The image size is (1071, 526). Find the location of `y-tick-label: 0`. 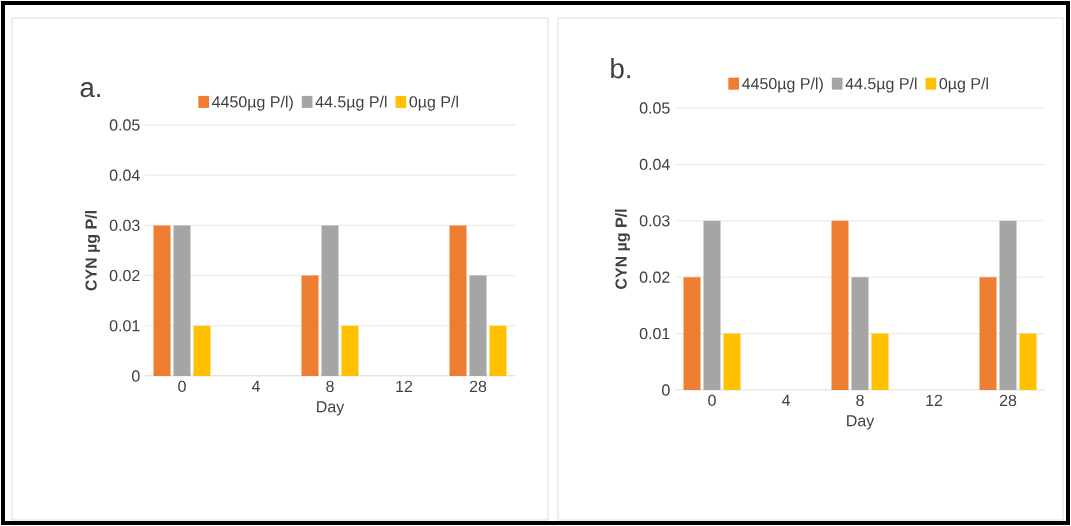

y-tick-label: 0 is located at coordinates (136, 376).